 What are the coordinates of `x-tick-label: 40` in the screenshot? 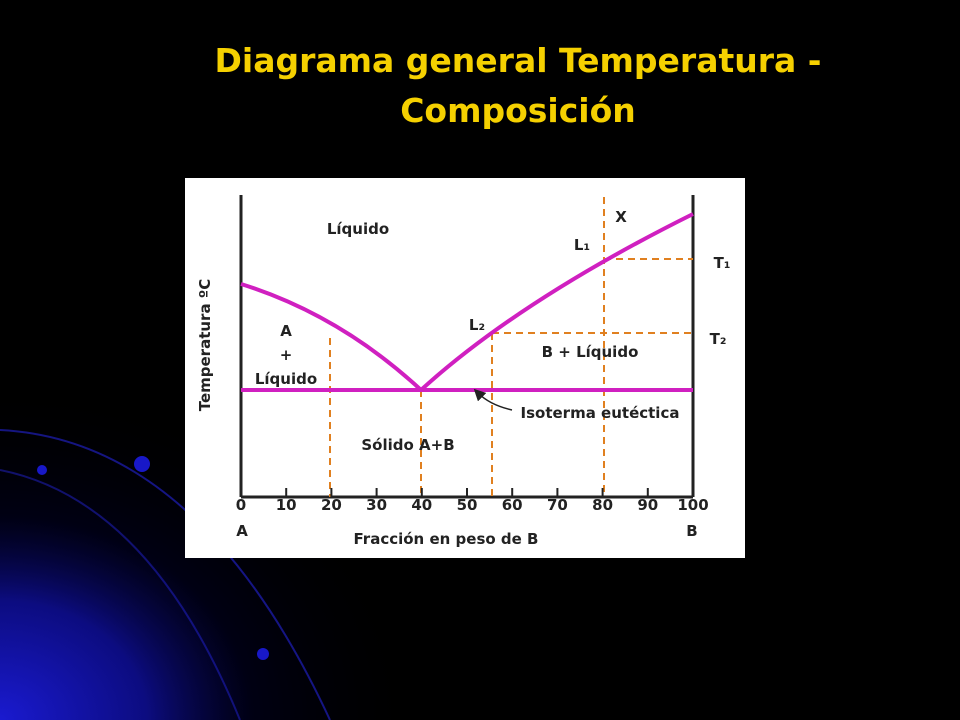 It's located at (421, 505).